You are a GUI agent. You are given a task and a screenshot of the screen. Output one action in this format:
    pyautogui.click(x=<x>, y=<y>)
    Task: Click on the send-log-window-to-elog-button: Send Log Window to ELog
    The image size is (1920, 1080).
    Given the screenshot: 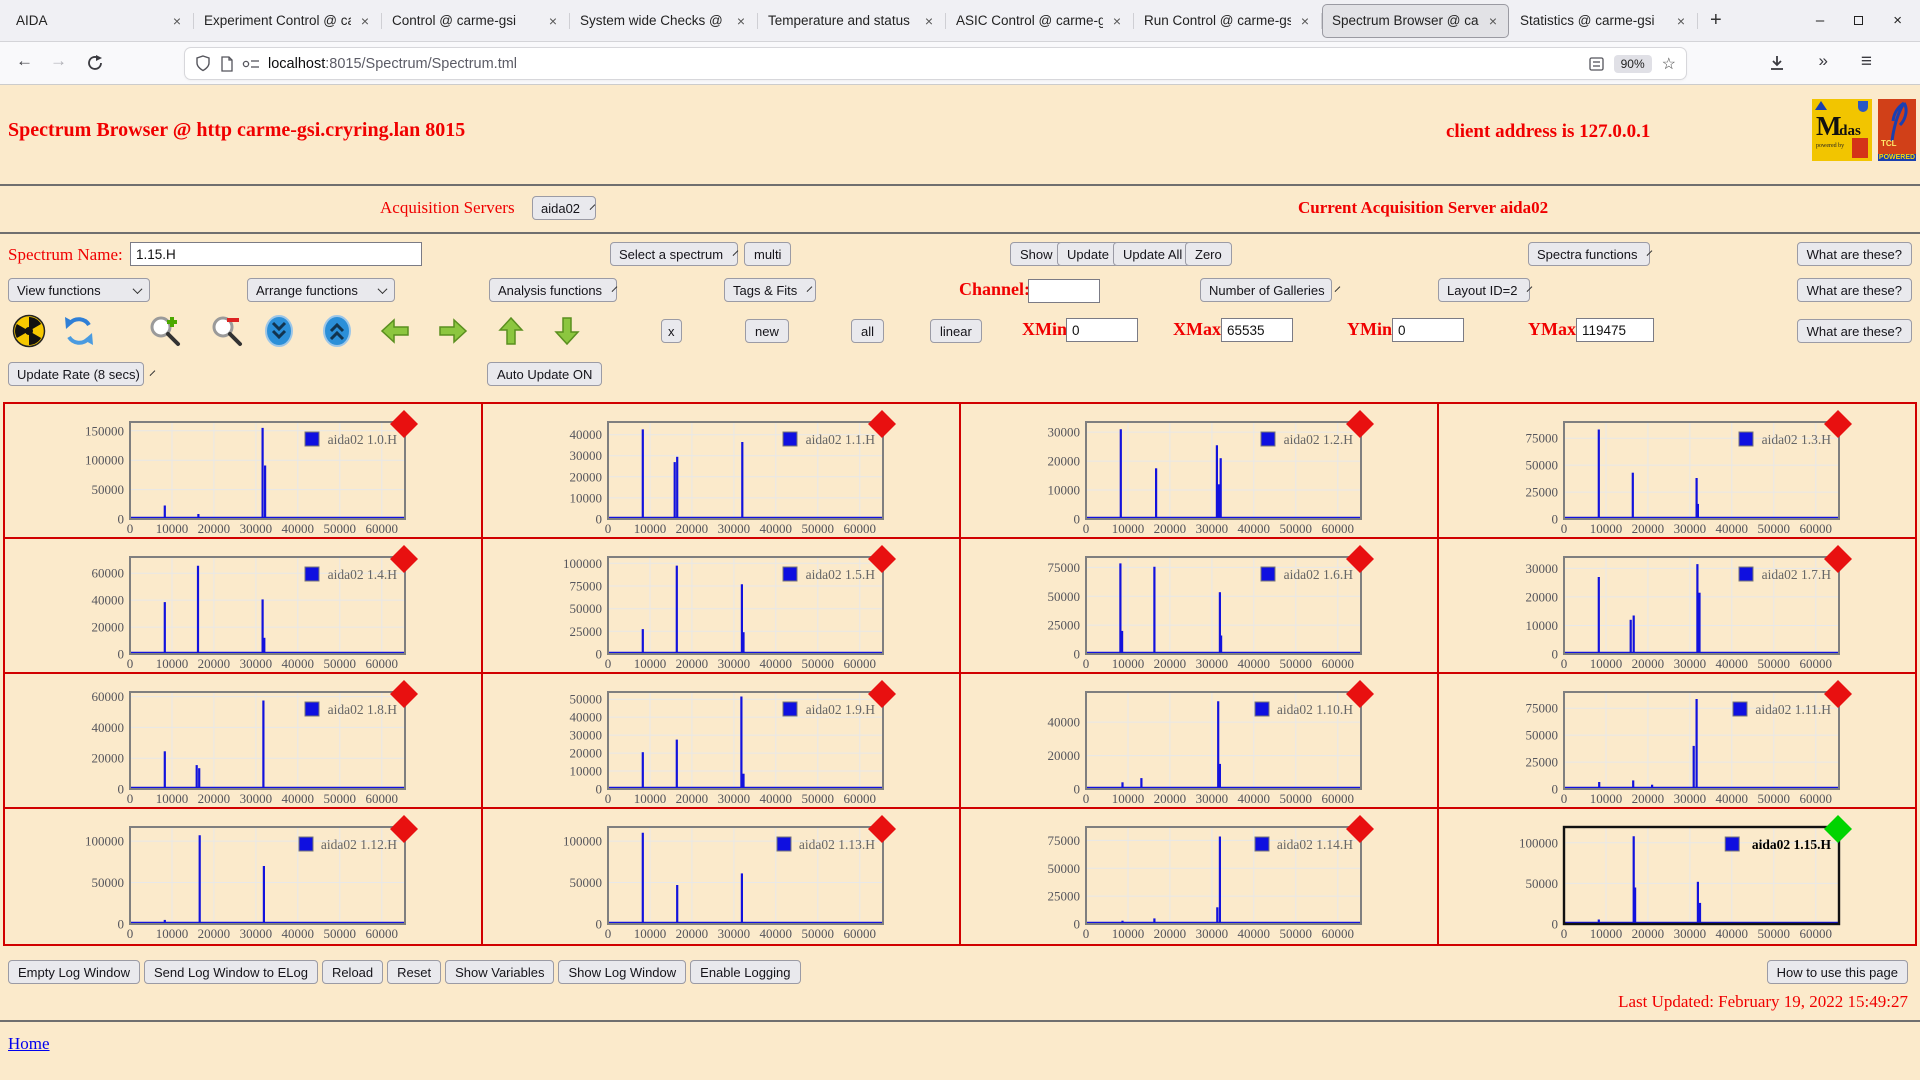 What is the action you would take?
    pyautogui.click(x=231, y=972)
    